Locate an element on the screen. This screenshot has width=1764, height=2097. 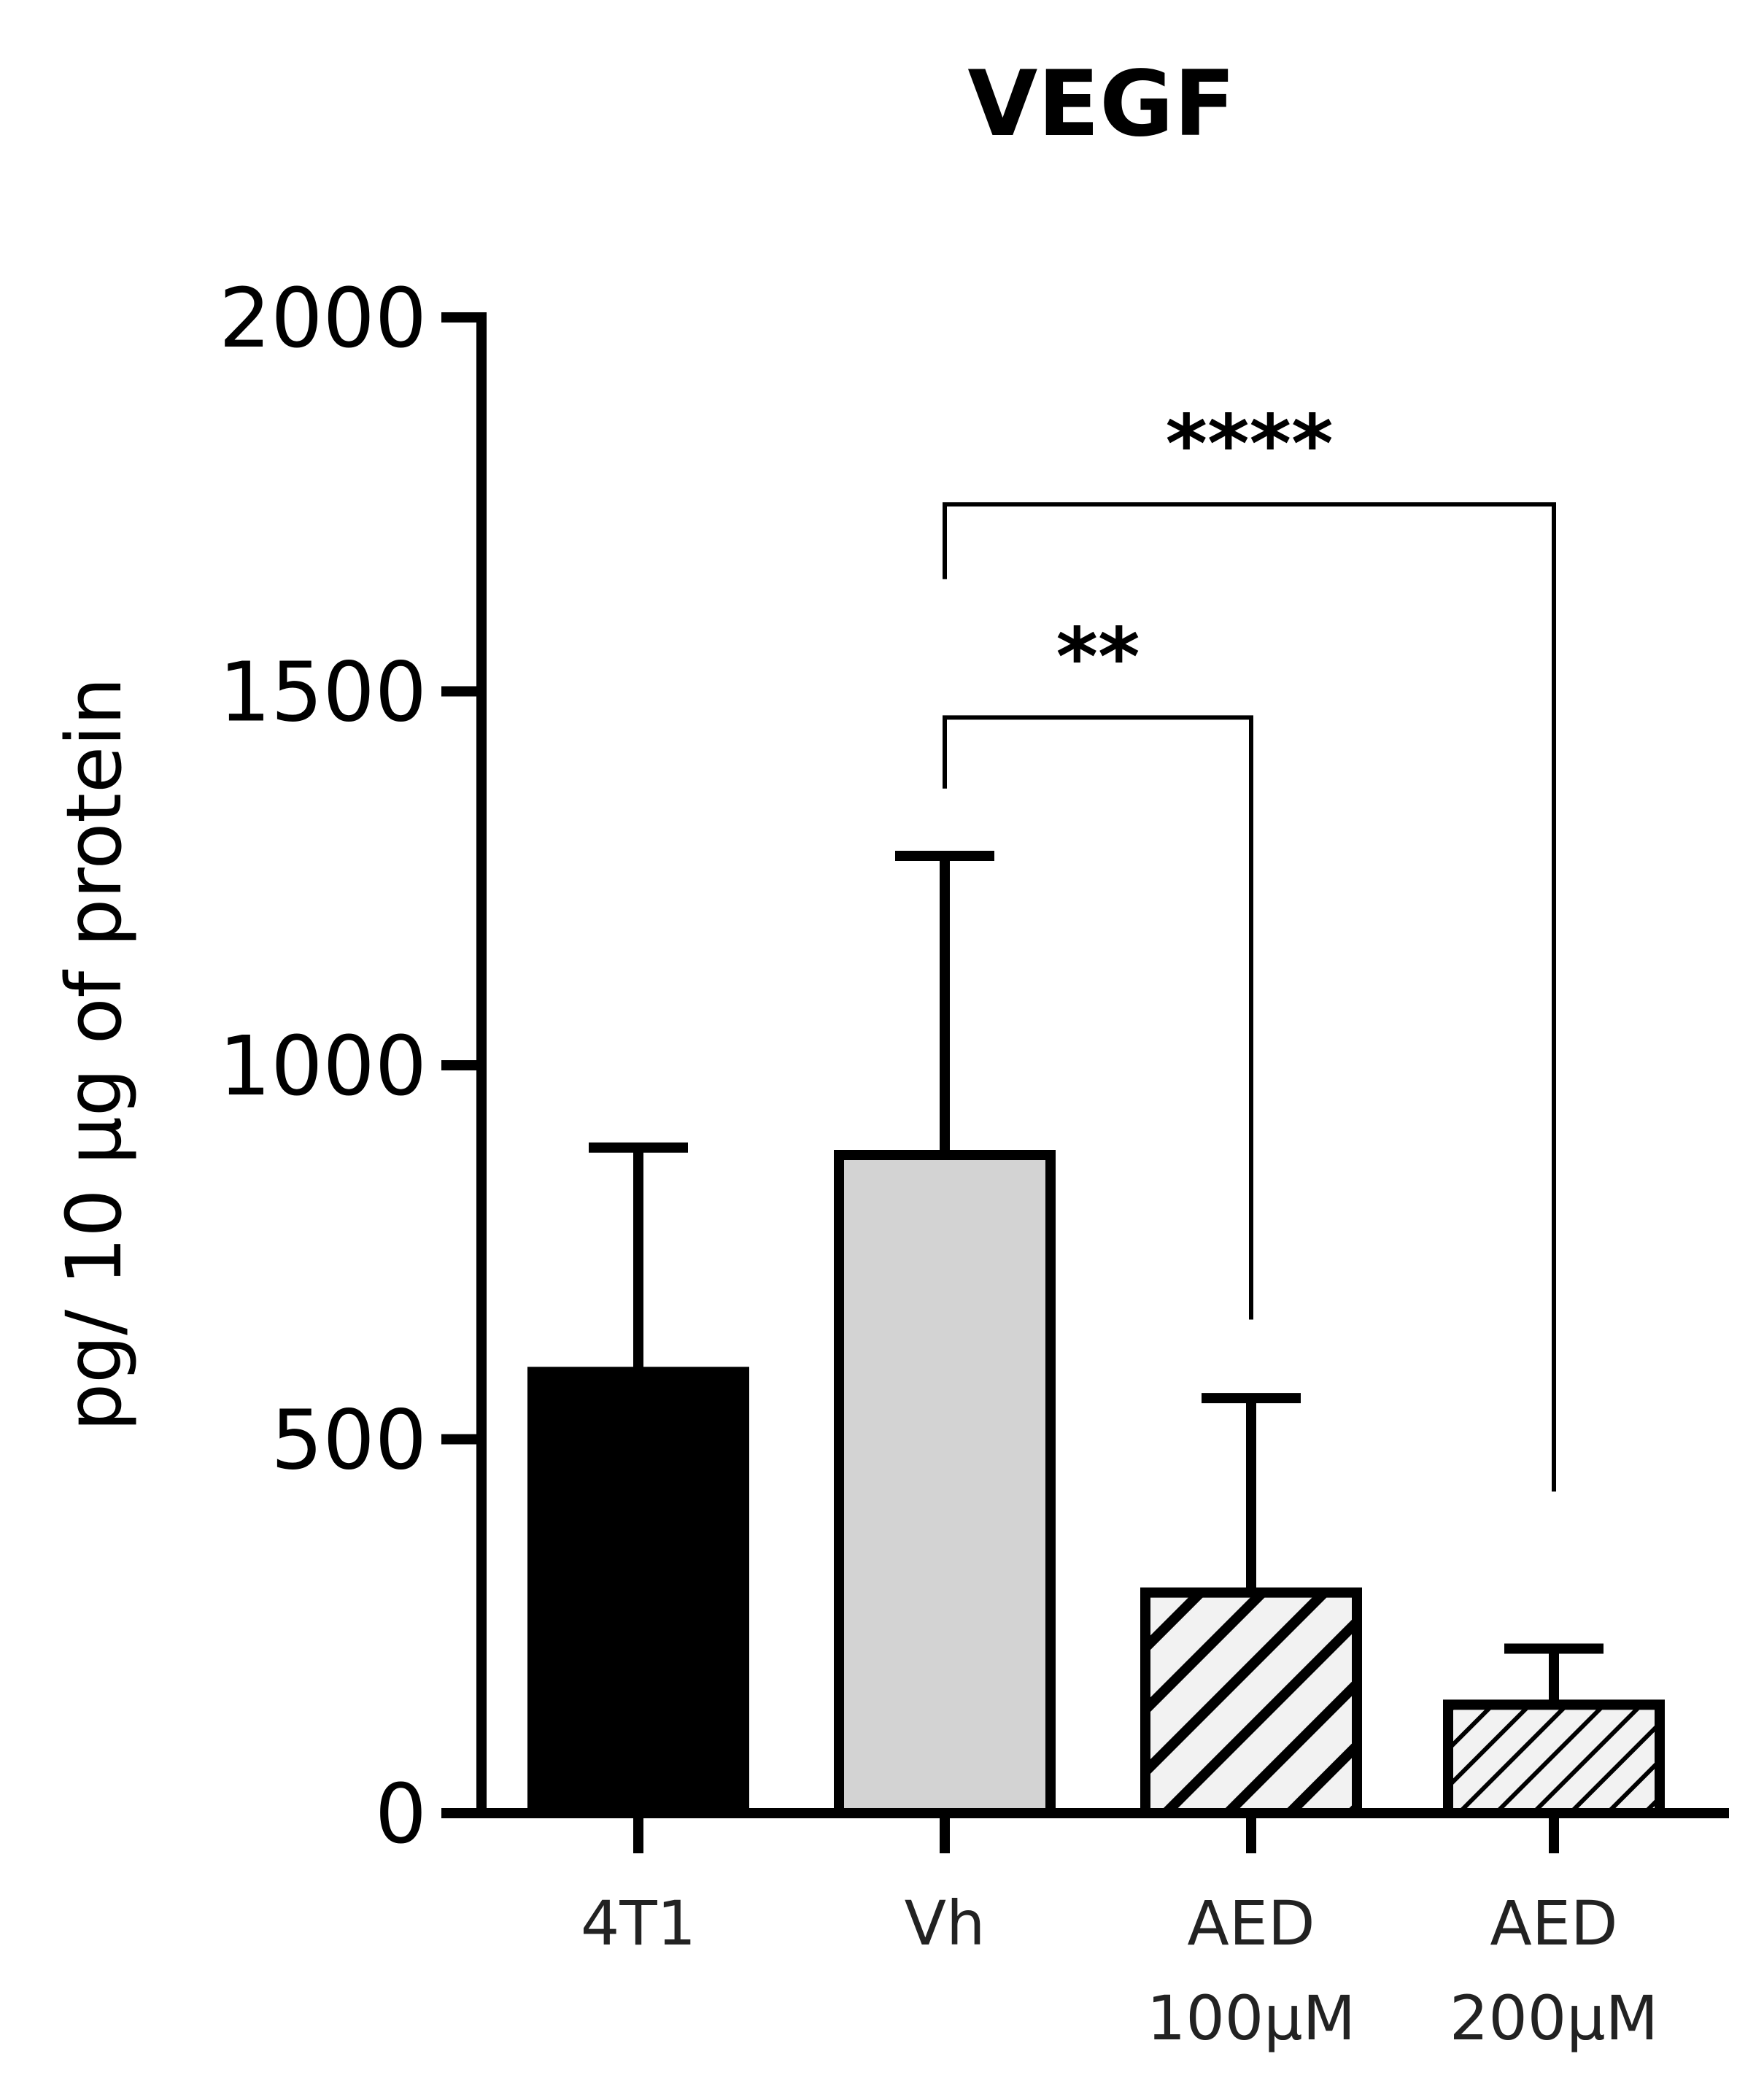
x-axis-ticks: 4T1 Vh AED 100µM AED 200µM is located at coordinates (1119, 1934).